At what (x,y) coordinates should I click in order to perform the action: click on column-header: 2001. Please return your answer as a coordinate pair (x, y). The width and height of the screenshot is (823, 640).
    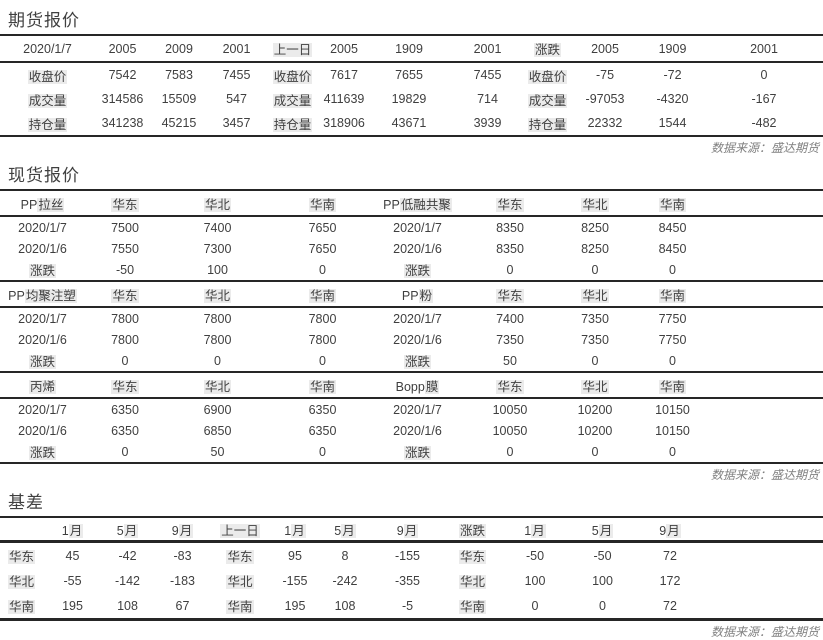
    Looking at the image, I should click on (764, 49).